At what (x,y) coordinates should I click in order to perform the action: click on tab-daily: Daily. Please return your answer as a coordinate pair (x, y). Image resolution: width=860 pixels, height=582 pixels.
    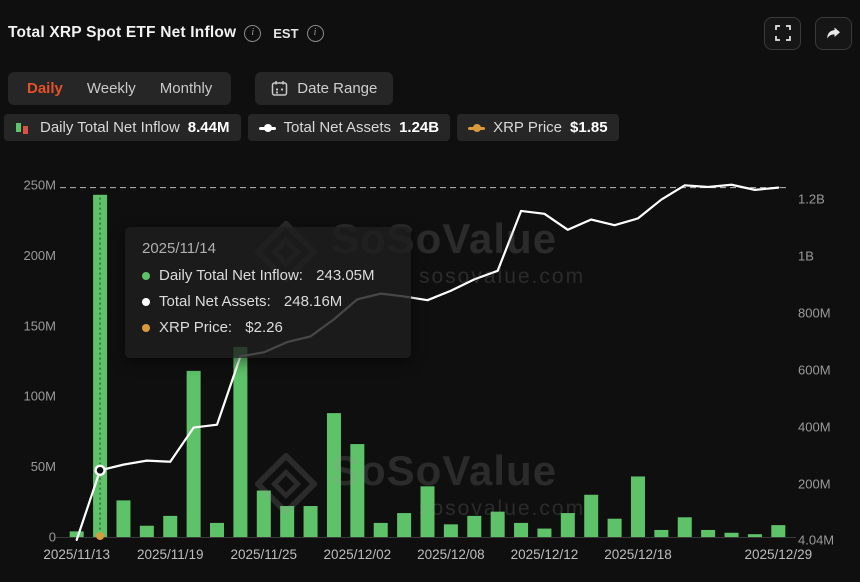
    Looking at the image, I should click on (45, 88).